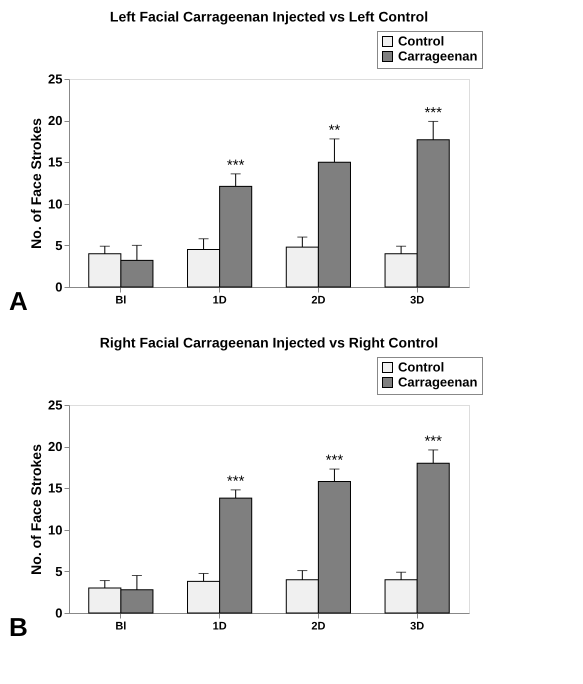 The height and width of the screenshot is (684, 583). I want to click on text: A, so click(18, 301).